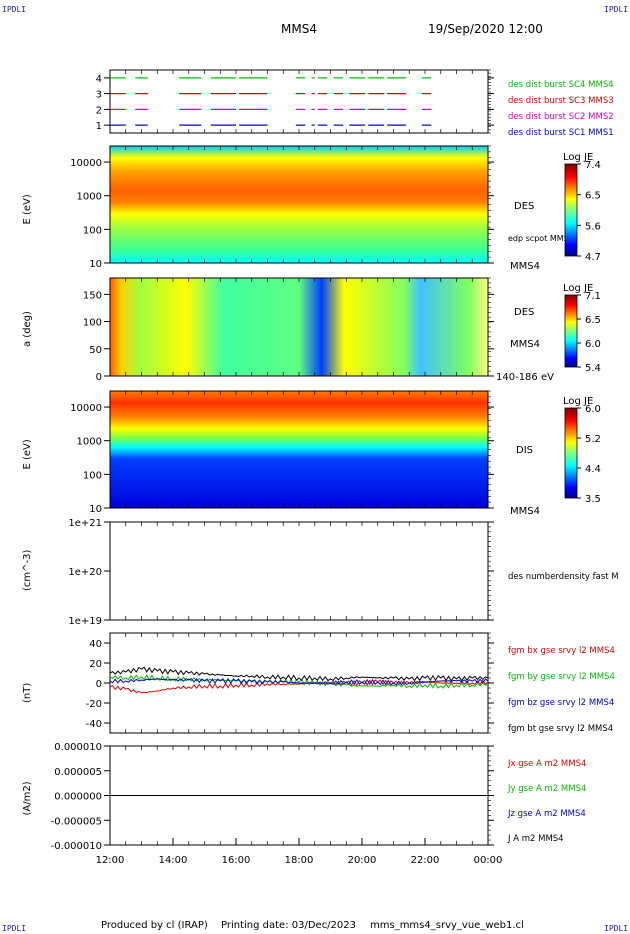 This screenshot has height=934, width=630. Describe the element at coordinates (27, 209) in the screenshot. I see `des-energy-ylabel: E (eV)` at that location.